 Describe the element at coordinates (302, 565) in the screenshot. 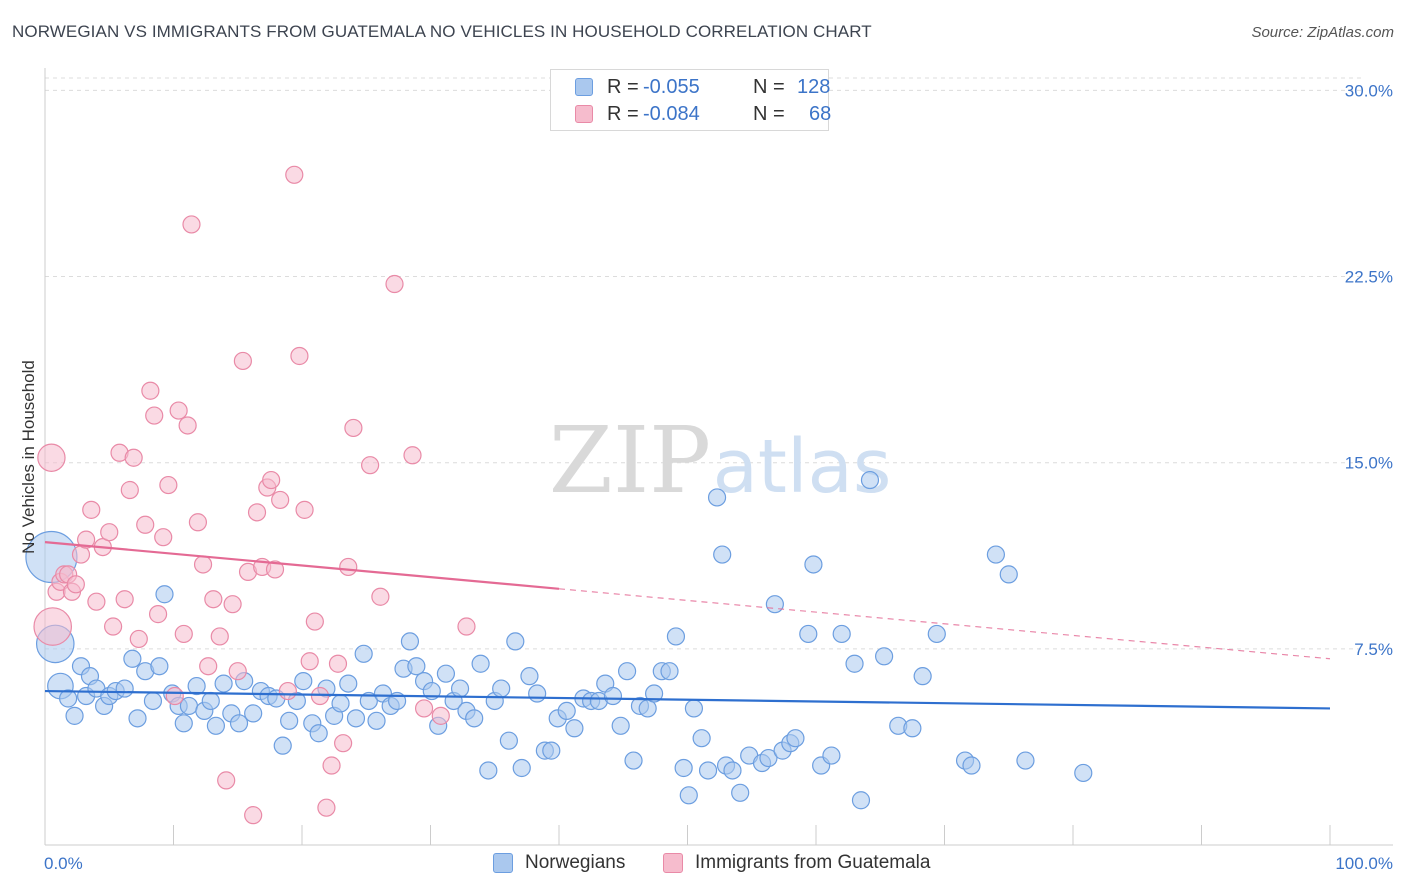

I see `trend-line-guatemala` at that location.